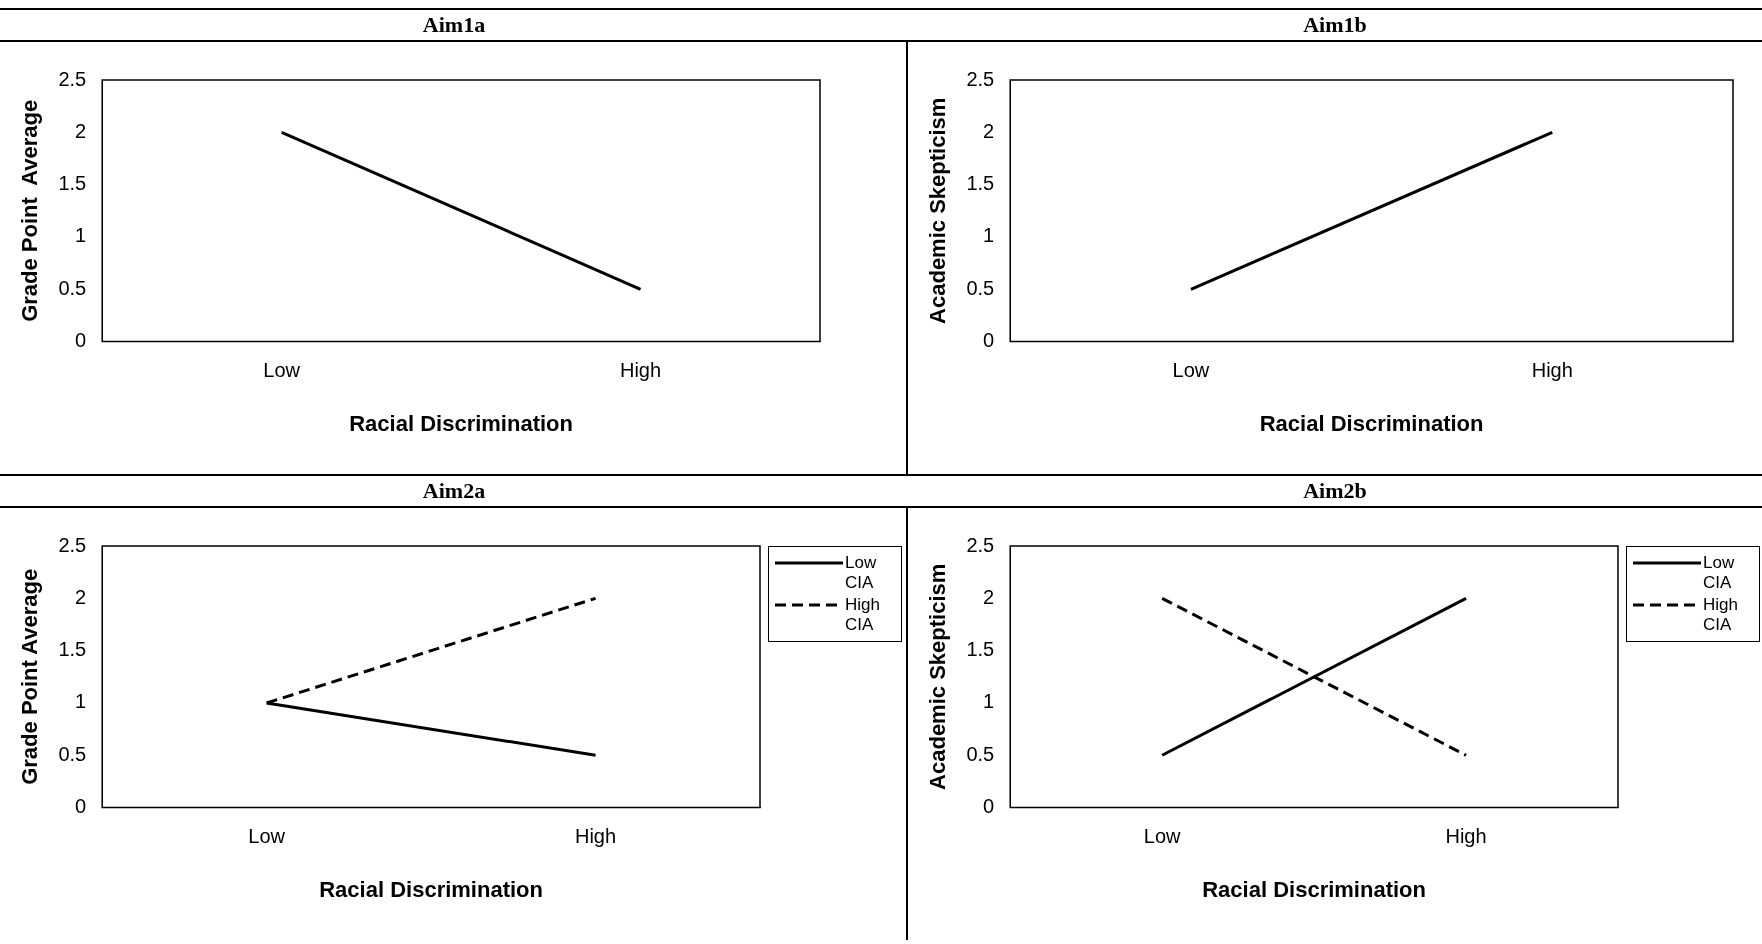  Describe the element at coordinates (1335, 491) in the screenshot. I see `chart-title: Aim2b` at that location.